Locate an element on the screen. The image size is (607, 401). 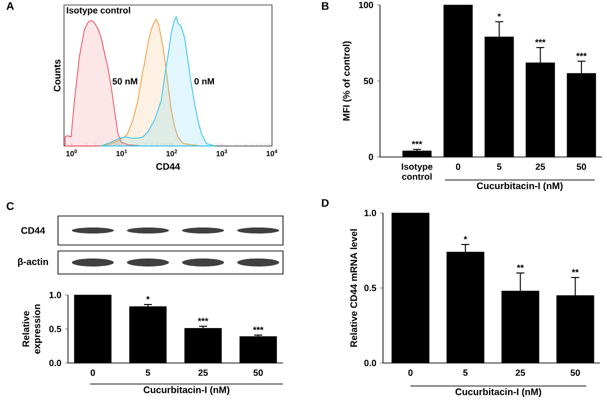
chart-title: B is located at coordinates (325, 6).